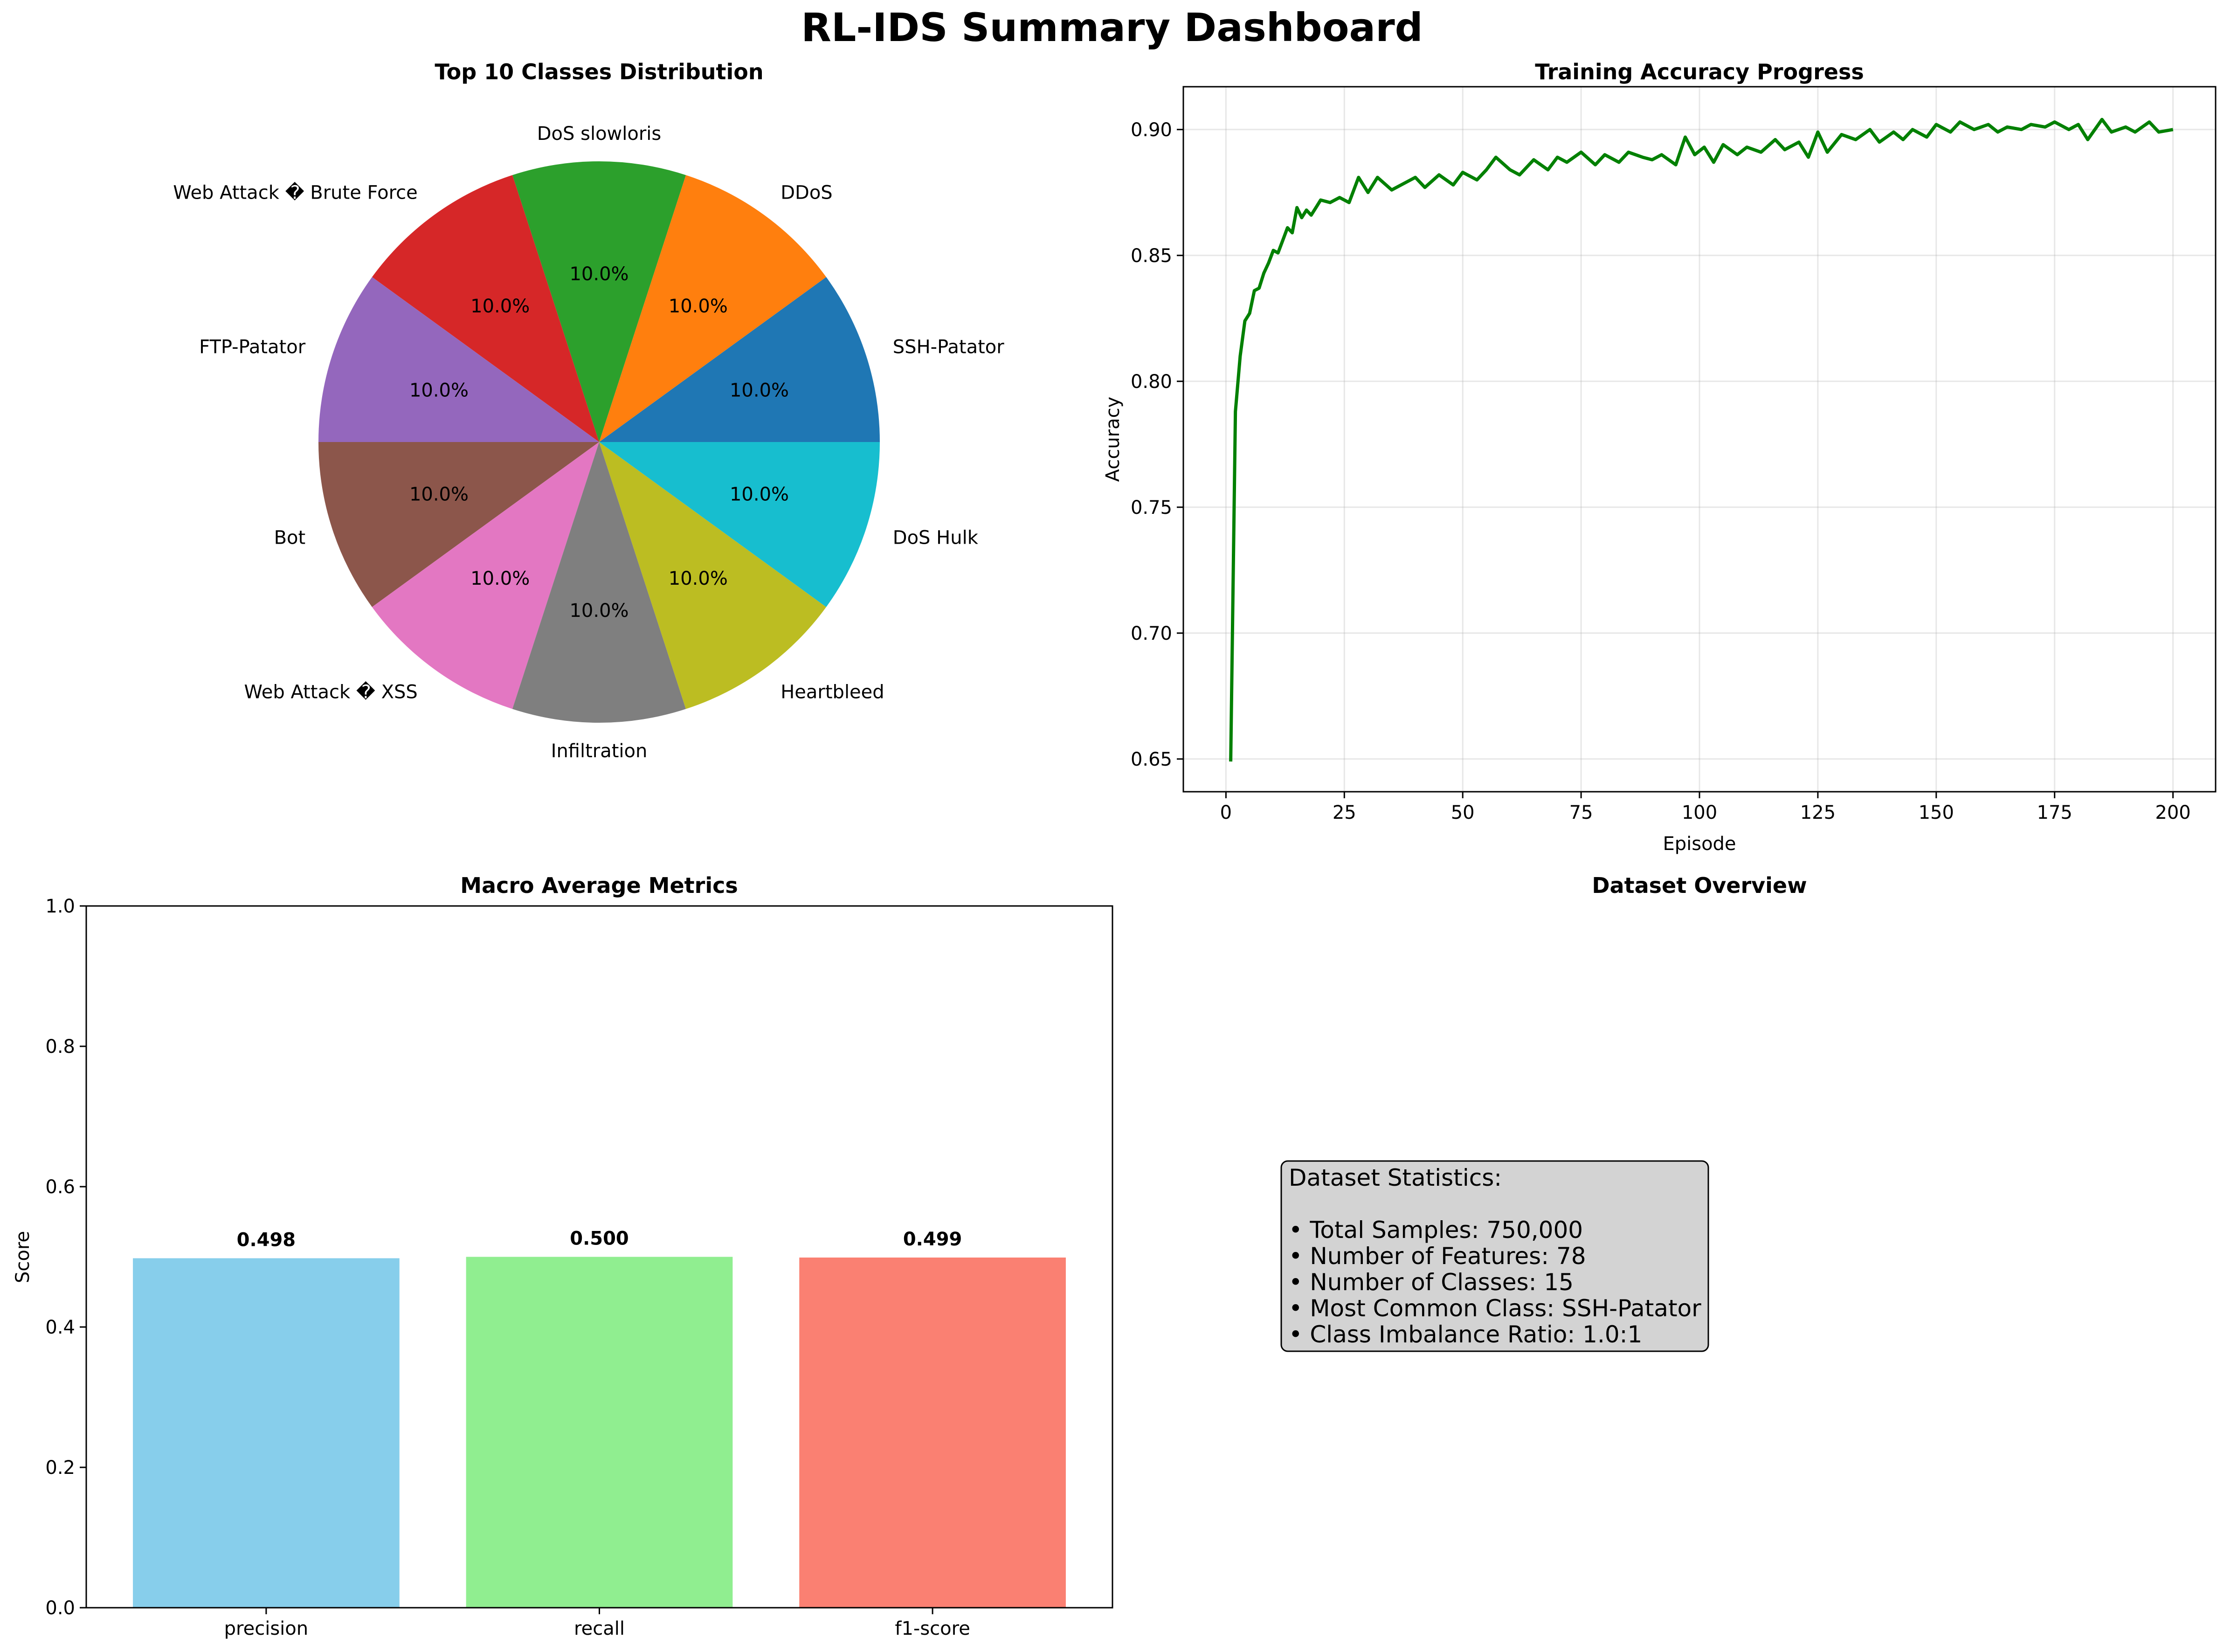 This screenshot has width=2224, height=1652. Describe the element at coordinates (806, 192) in the screenshot. I see `pie-label-ddos: DDoS` at that location.